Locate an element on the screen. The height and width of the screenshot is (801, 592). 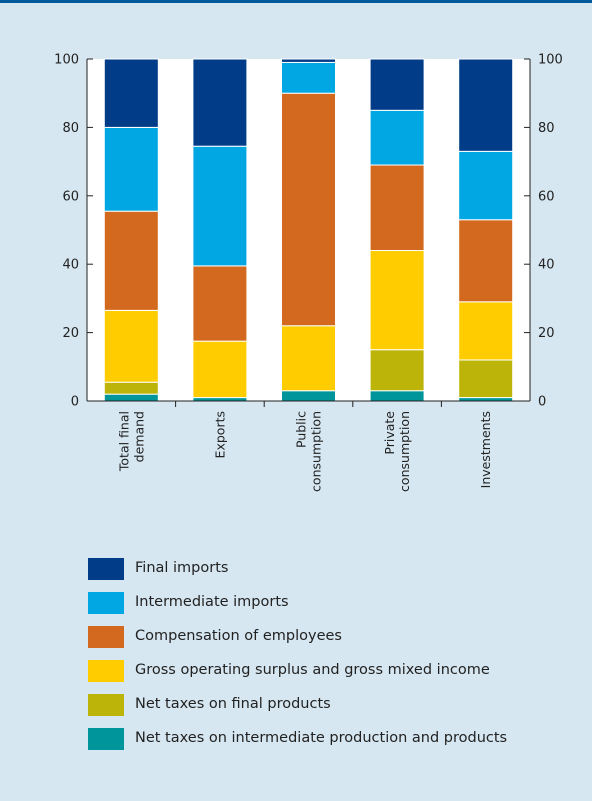
legend-item-net-taxes-final-products: Net taxes on final products is located at coordinates (323, 709).